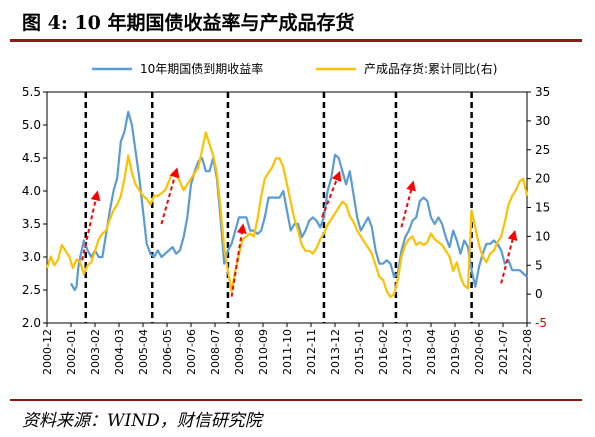 The image size is (595, 437). I want to click on y-left-tick-label: 5.5, so click(31, 92).